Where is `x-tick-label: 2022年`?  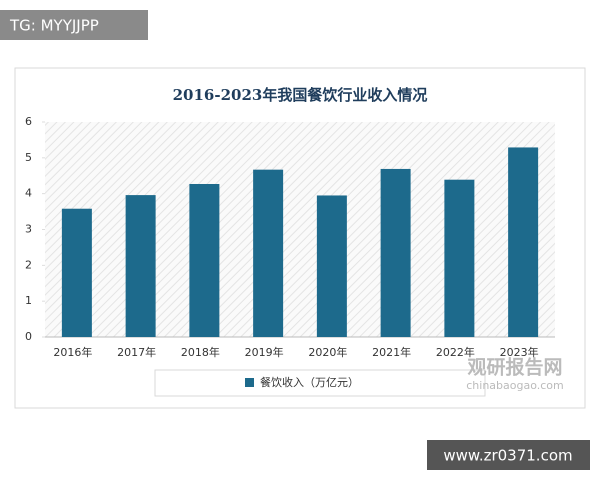 x-tick-label: 2022年 is located at coordinates (455, 352).